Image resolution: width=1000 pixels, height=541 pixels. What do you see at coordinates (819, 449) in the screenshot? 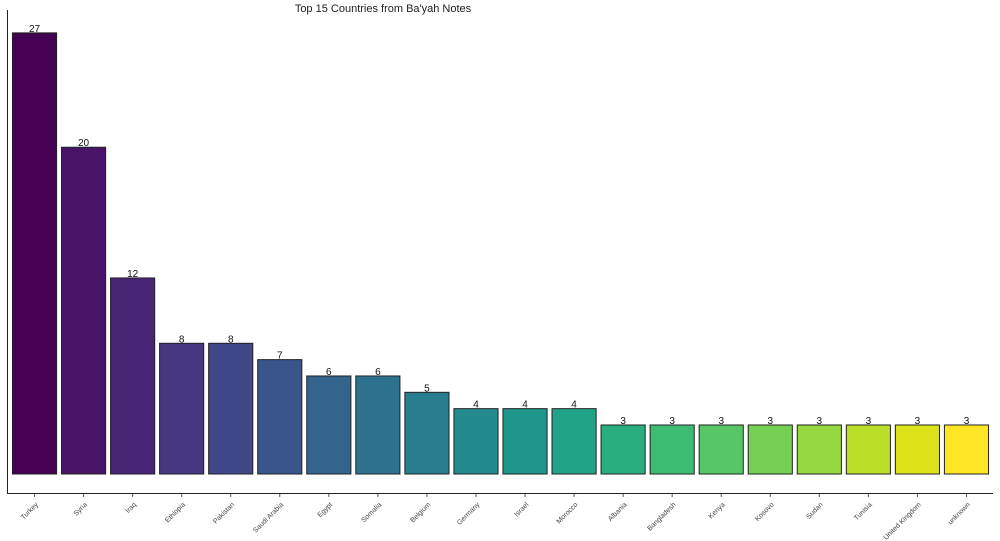
I see `bar-sudan` at bounding box center [819, 449].